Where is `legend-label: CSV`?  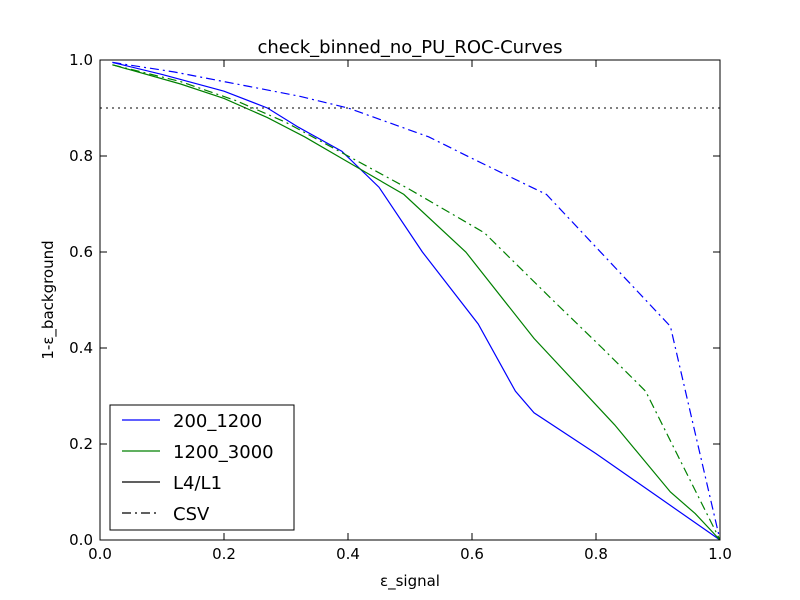
legend-label: CSV is located at coordinates (191, 514).